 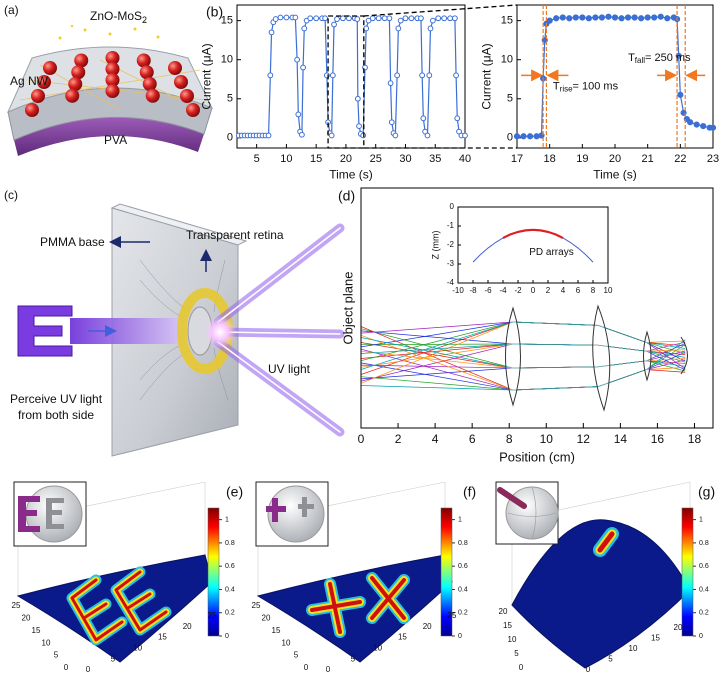 What do you see at coordinates (463, 566) in the screenshot?
I see `colorbar-tick-label: 0.6` at bounding box center [463, 566].